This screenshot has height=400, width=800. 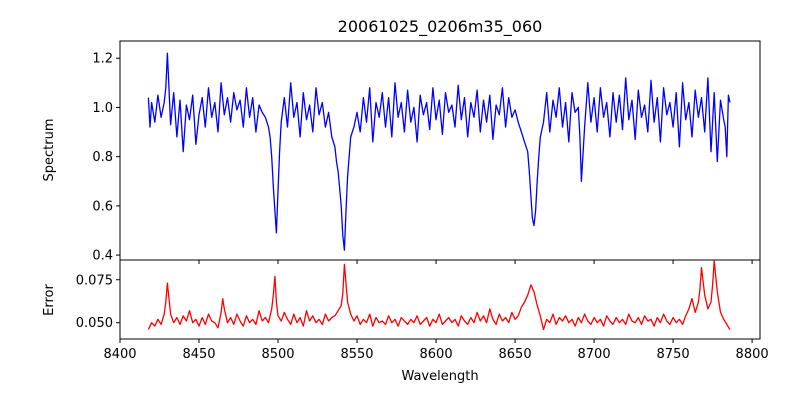 I want to click on error-y-tick-label: 0.075, so click(x=94, y=280).